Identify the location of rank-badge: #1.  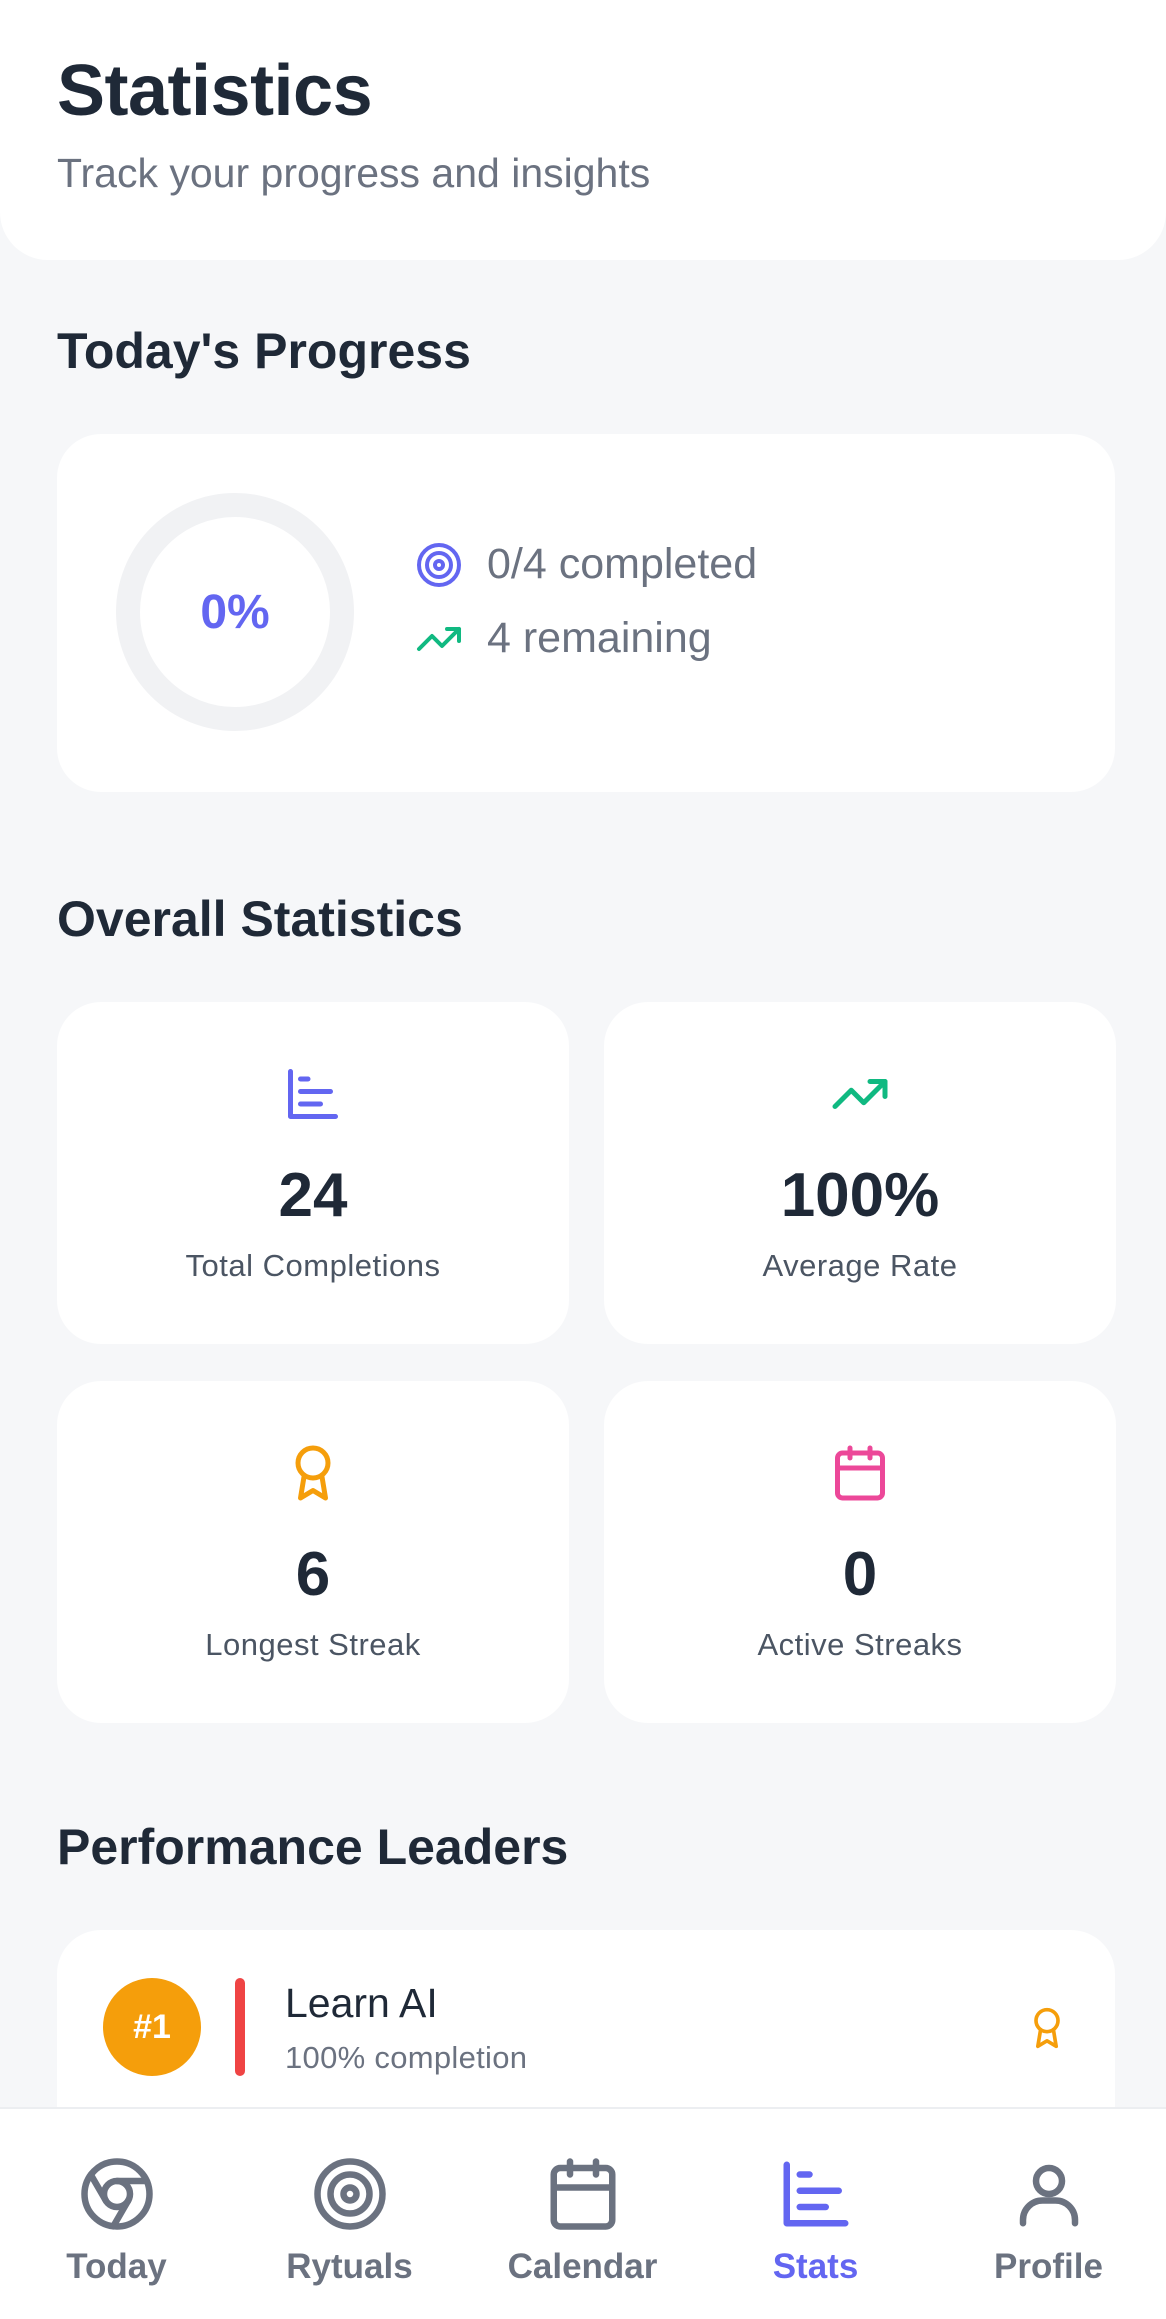
(152, 2027).